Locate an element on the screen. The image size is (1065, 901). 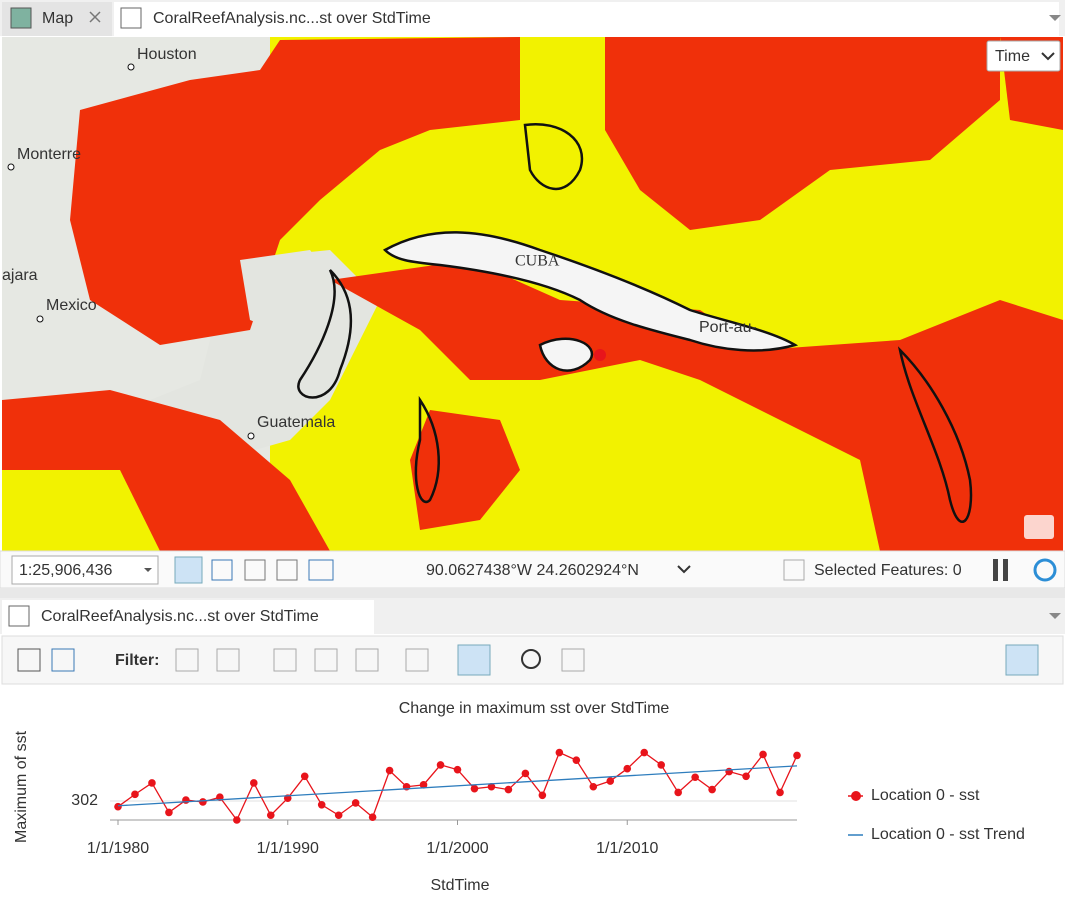
time-dropdown is located at coordinates (1023, 56).